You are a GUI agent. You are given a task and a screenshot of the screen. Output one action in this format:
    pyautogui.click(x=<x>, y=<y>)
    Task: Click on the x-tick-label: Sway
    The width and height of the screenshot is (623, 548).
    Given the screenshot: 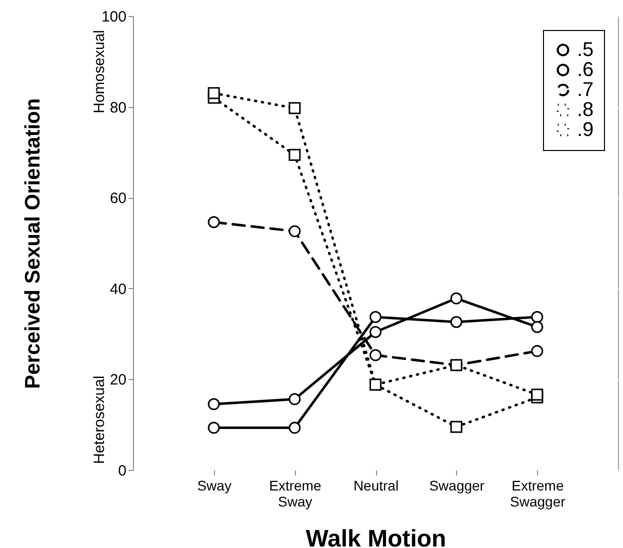 What is the action you would take?
    pyautogui.click(x=214, y=486)
    